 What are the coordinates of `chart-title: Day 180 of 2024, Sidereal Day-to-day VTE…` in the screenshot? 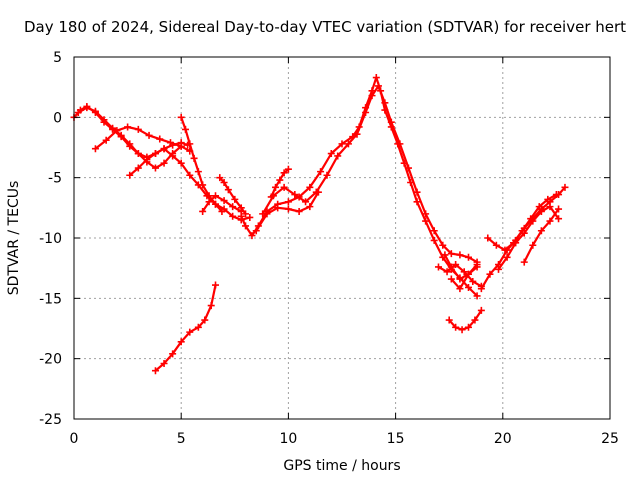 It's located at (325, 27).